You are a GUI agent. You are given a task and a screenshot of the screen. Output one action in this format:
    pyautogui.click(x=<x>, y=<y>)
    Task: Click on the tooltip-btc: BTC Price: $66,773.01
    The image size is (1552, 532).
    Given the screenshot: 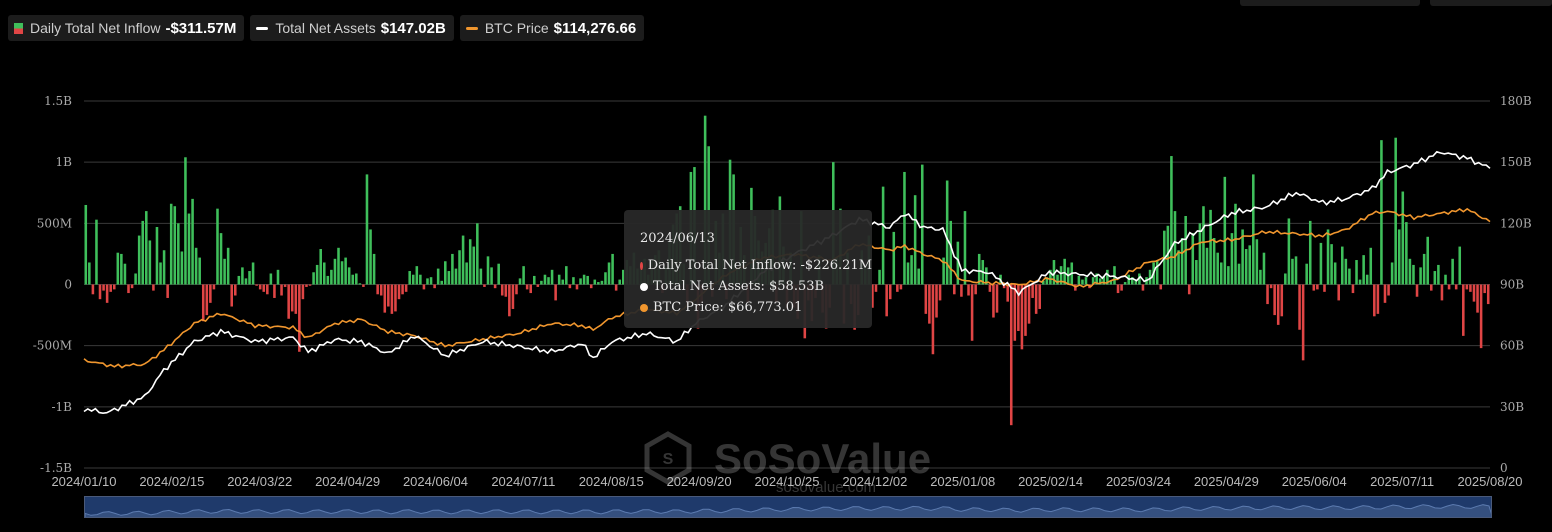 What is the action you would take?
    pyautogui.click(x=728, y=307)
    